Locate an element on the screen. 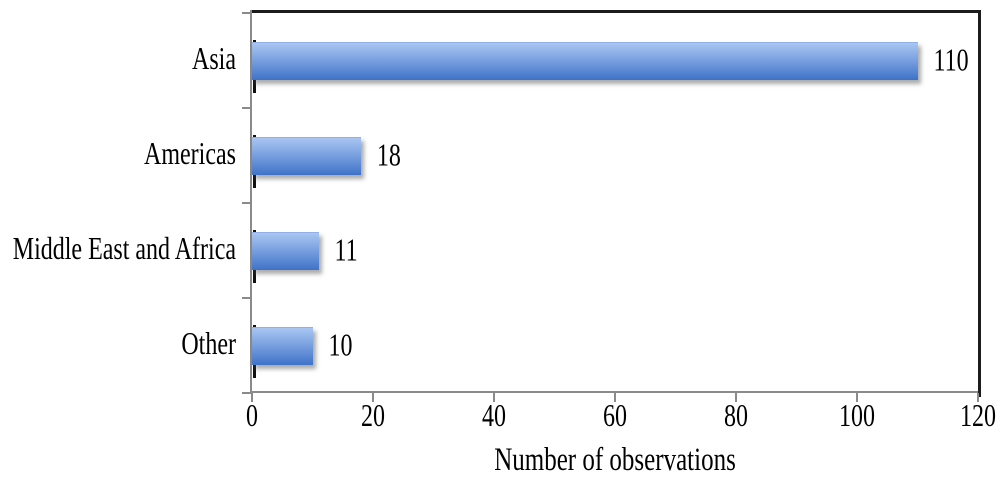 The height and width of the screenshot is (486, 1000). x-tick-label-text: 80 is located at coordinates (736, 416).